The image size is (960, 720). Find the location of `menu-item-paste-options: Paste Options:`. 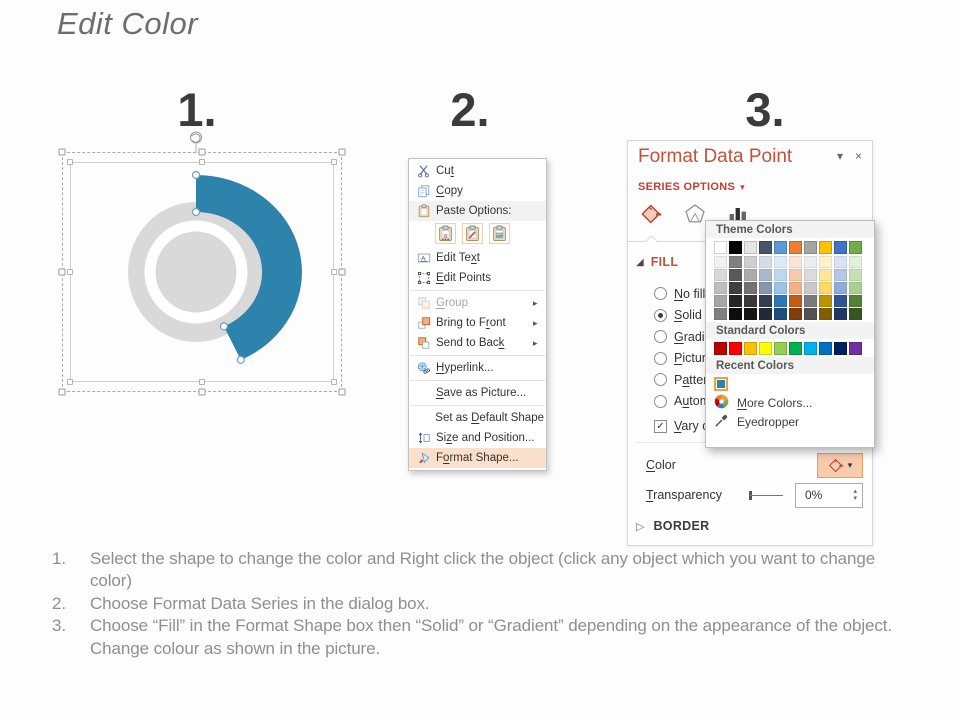

menu-item-paste-options: Paste Options: is located at coordinates (477, 211).